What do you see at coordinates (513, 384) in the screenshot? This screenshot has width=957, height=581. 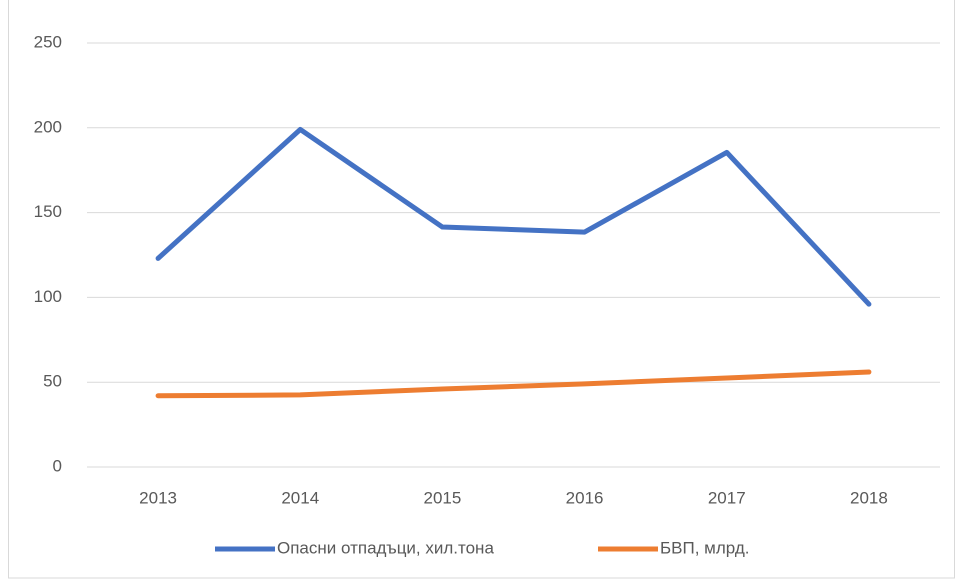 I see `line-series` at bounding box center [513, 384].